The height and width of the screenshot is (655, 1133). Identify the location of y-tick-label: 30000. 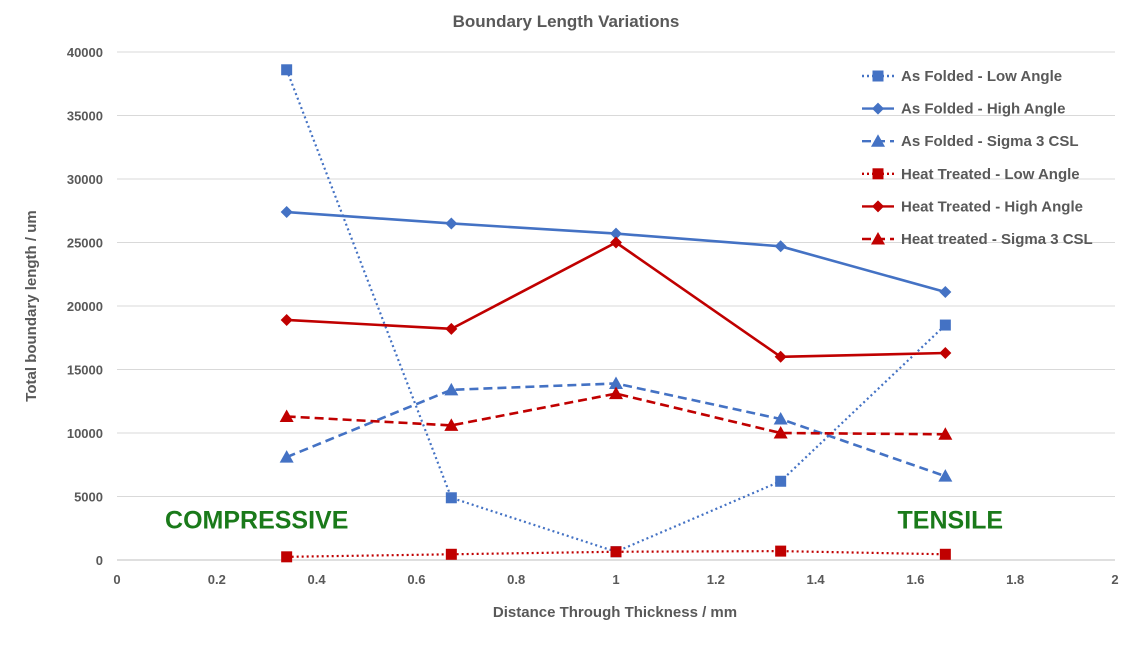
(85, 179).